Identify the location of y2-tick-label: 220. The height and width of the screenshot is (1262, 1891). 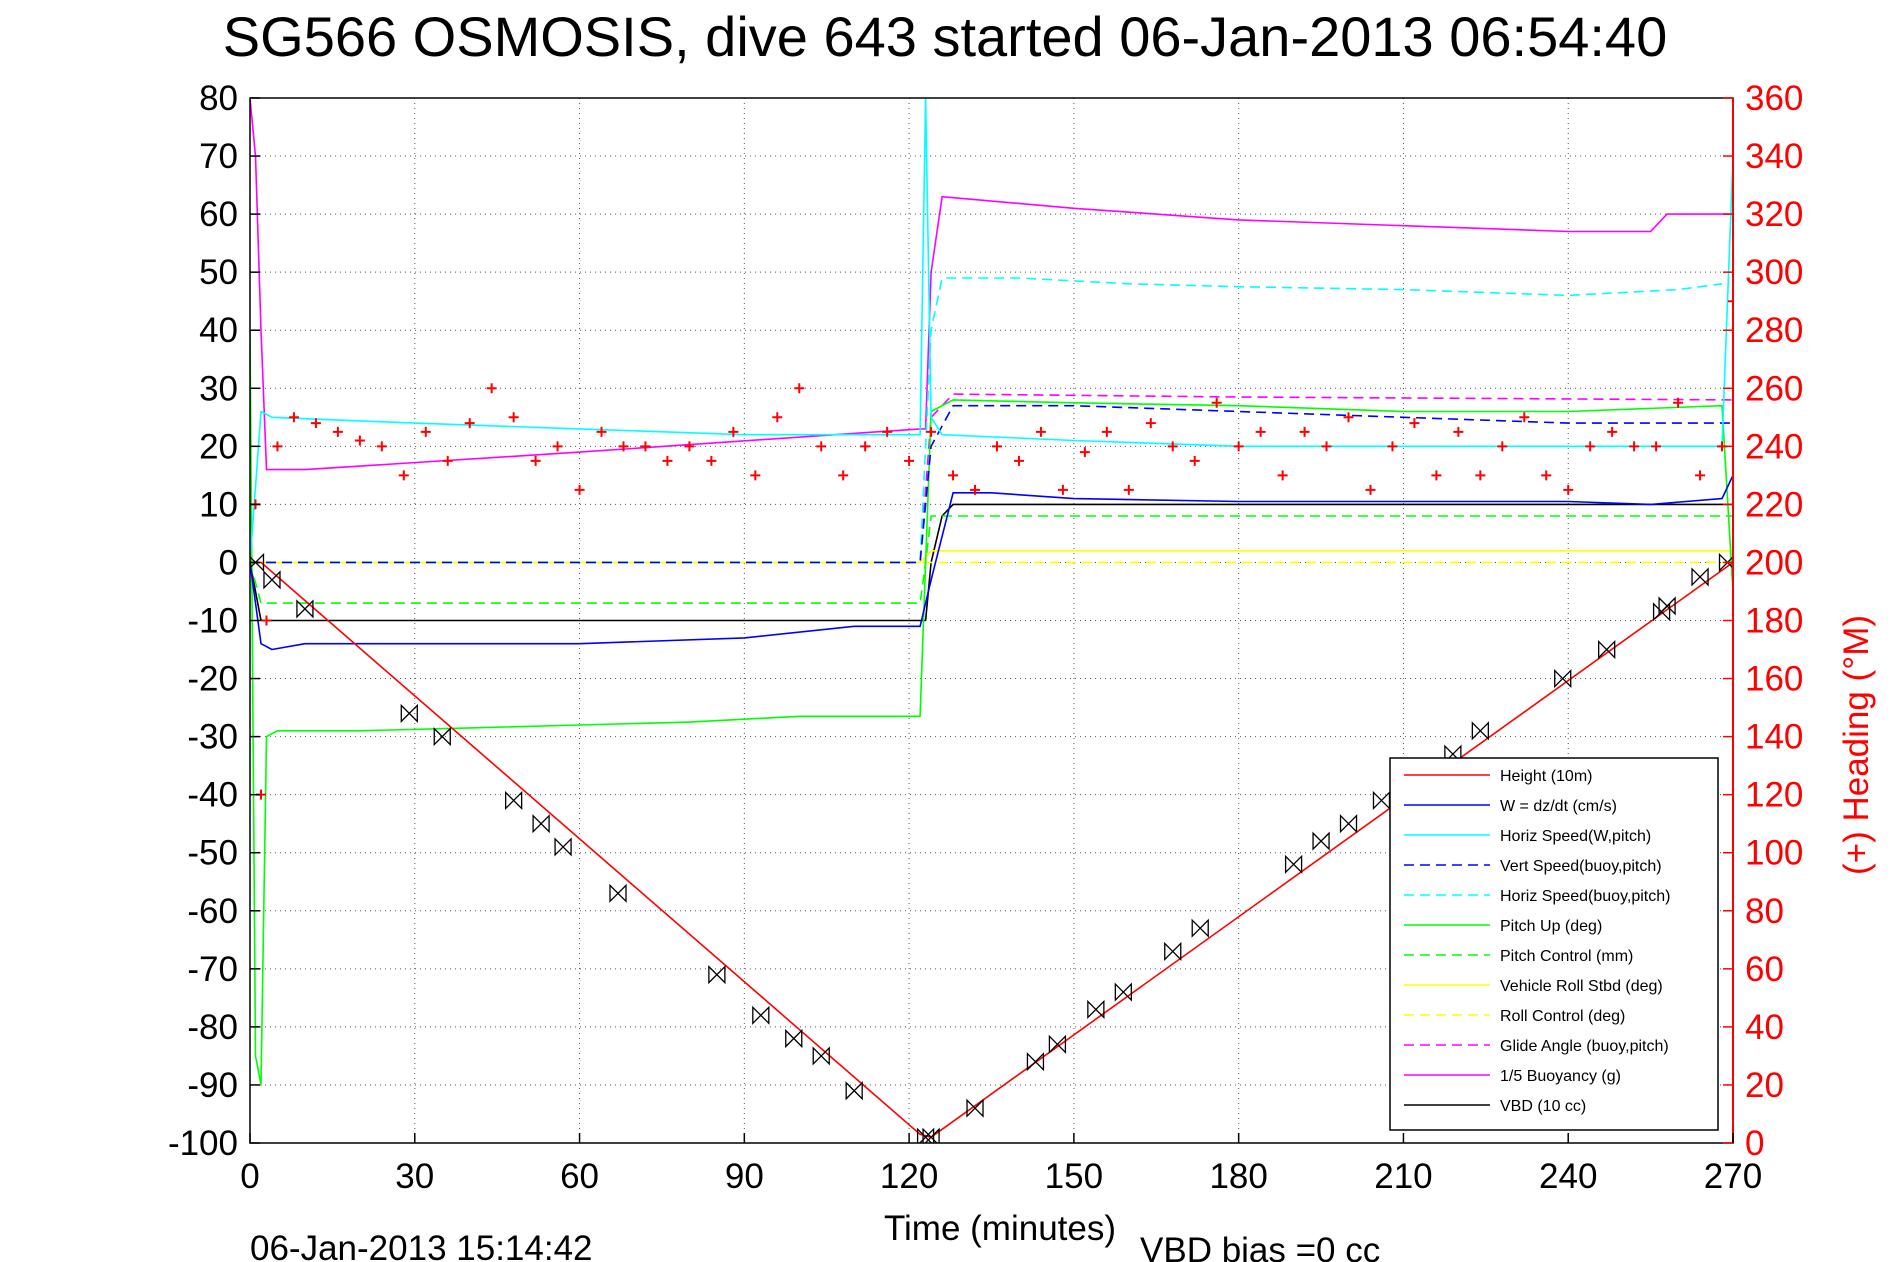
(1774, 504).